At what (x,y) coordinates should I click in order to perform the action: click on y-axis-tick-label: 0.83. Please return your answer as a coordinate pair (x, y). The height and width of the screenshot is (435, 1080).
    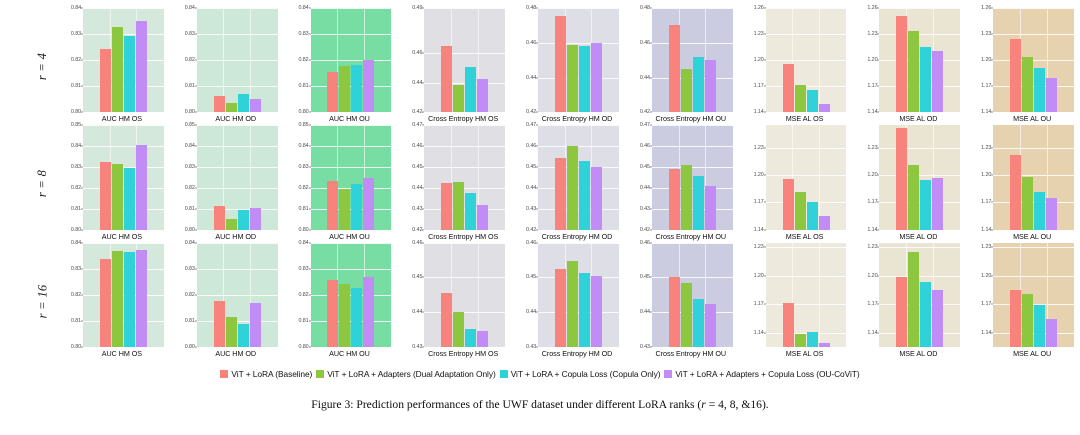
    Looking at the image, I should click on (303, 268).